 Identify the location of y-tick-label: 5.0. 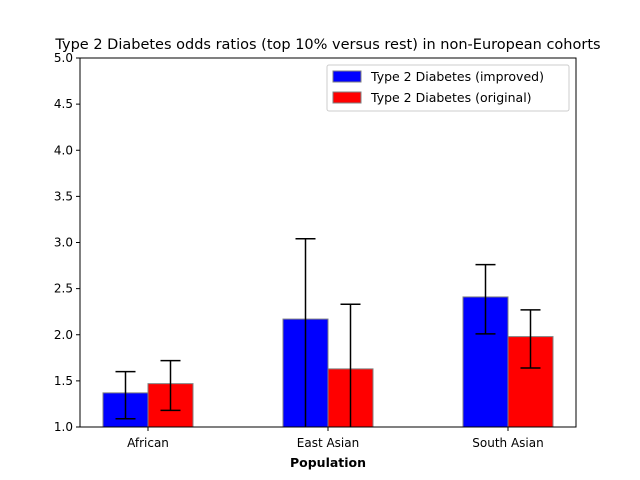
(63, 58).